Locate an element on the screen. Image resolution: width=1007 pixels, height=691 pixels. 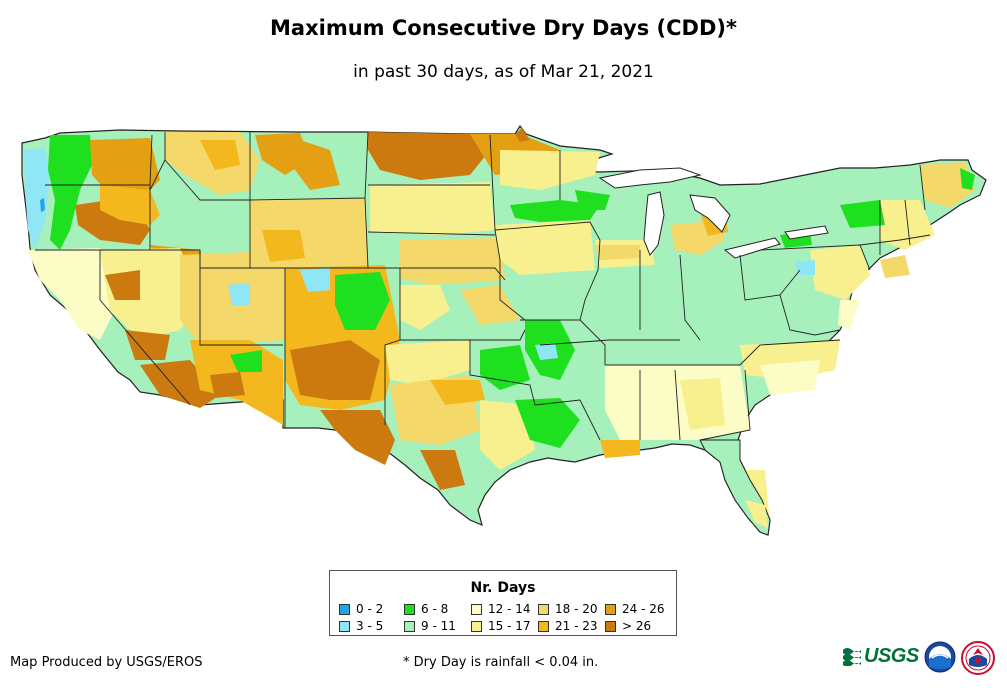
legend-item-0-2: 0 - 2 is located at coordinates (361, 609).